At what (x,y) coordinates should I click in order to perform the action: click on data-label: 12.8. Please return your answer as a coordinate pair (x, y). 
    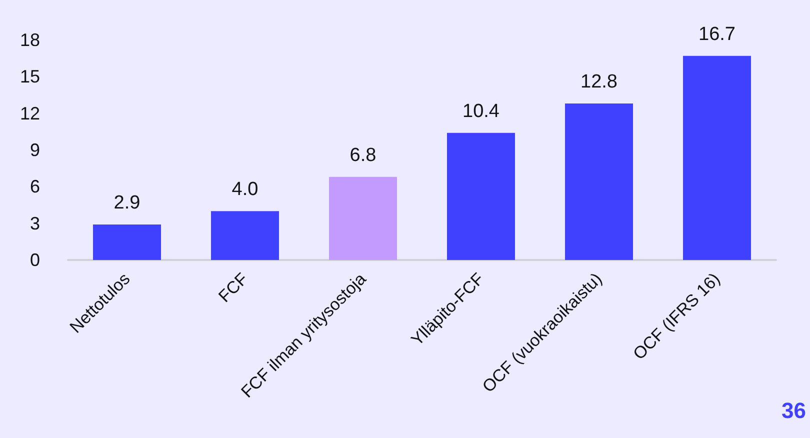
    Looking at the image, I should click on (599, 82).